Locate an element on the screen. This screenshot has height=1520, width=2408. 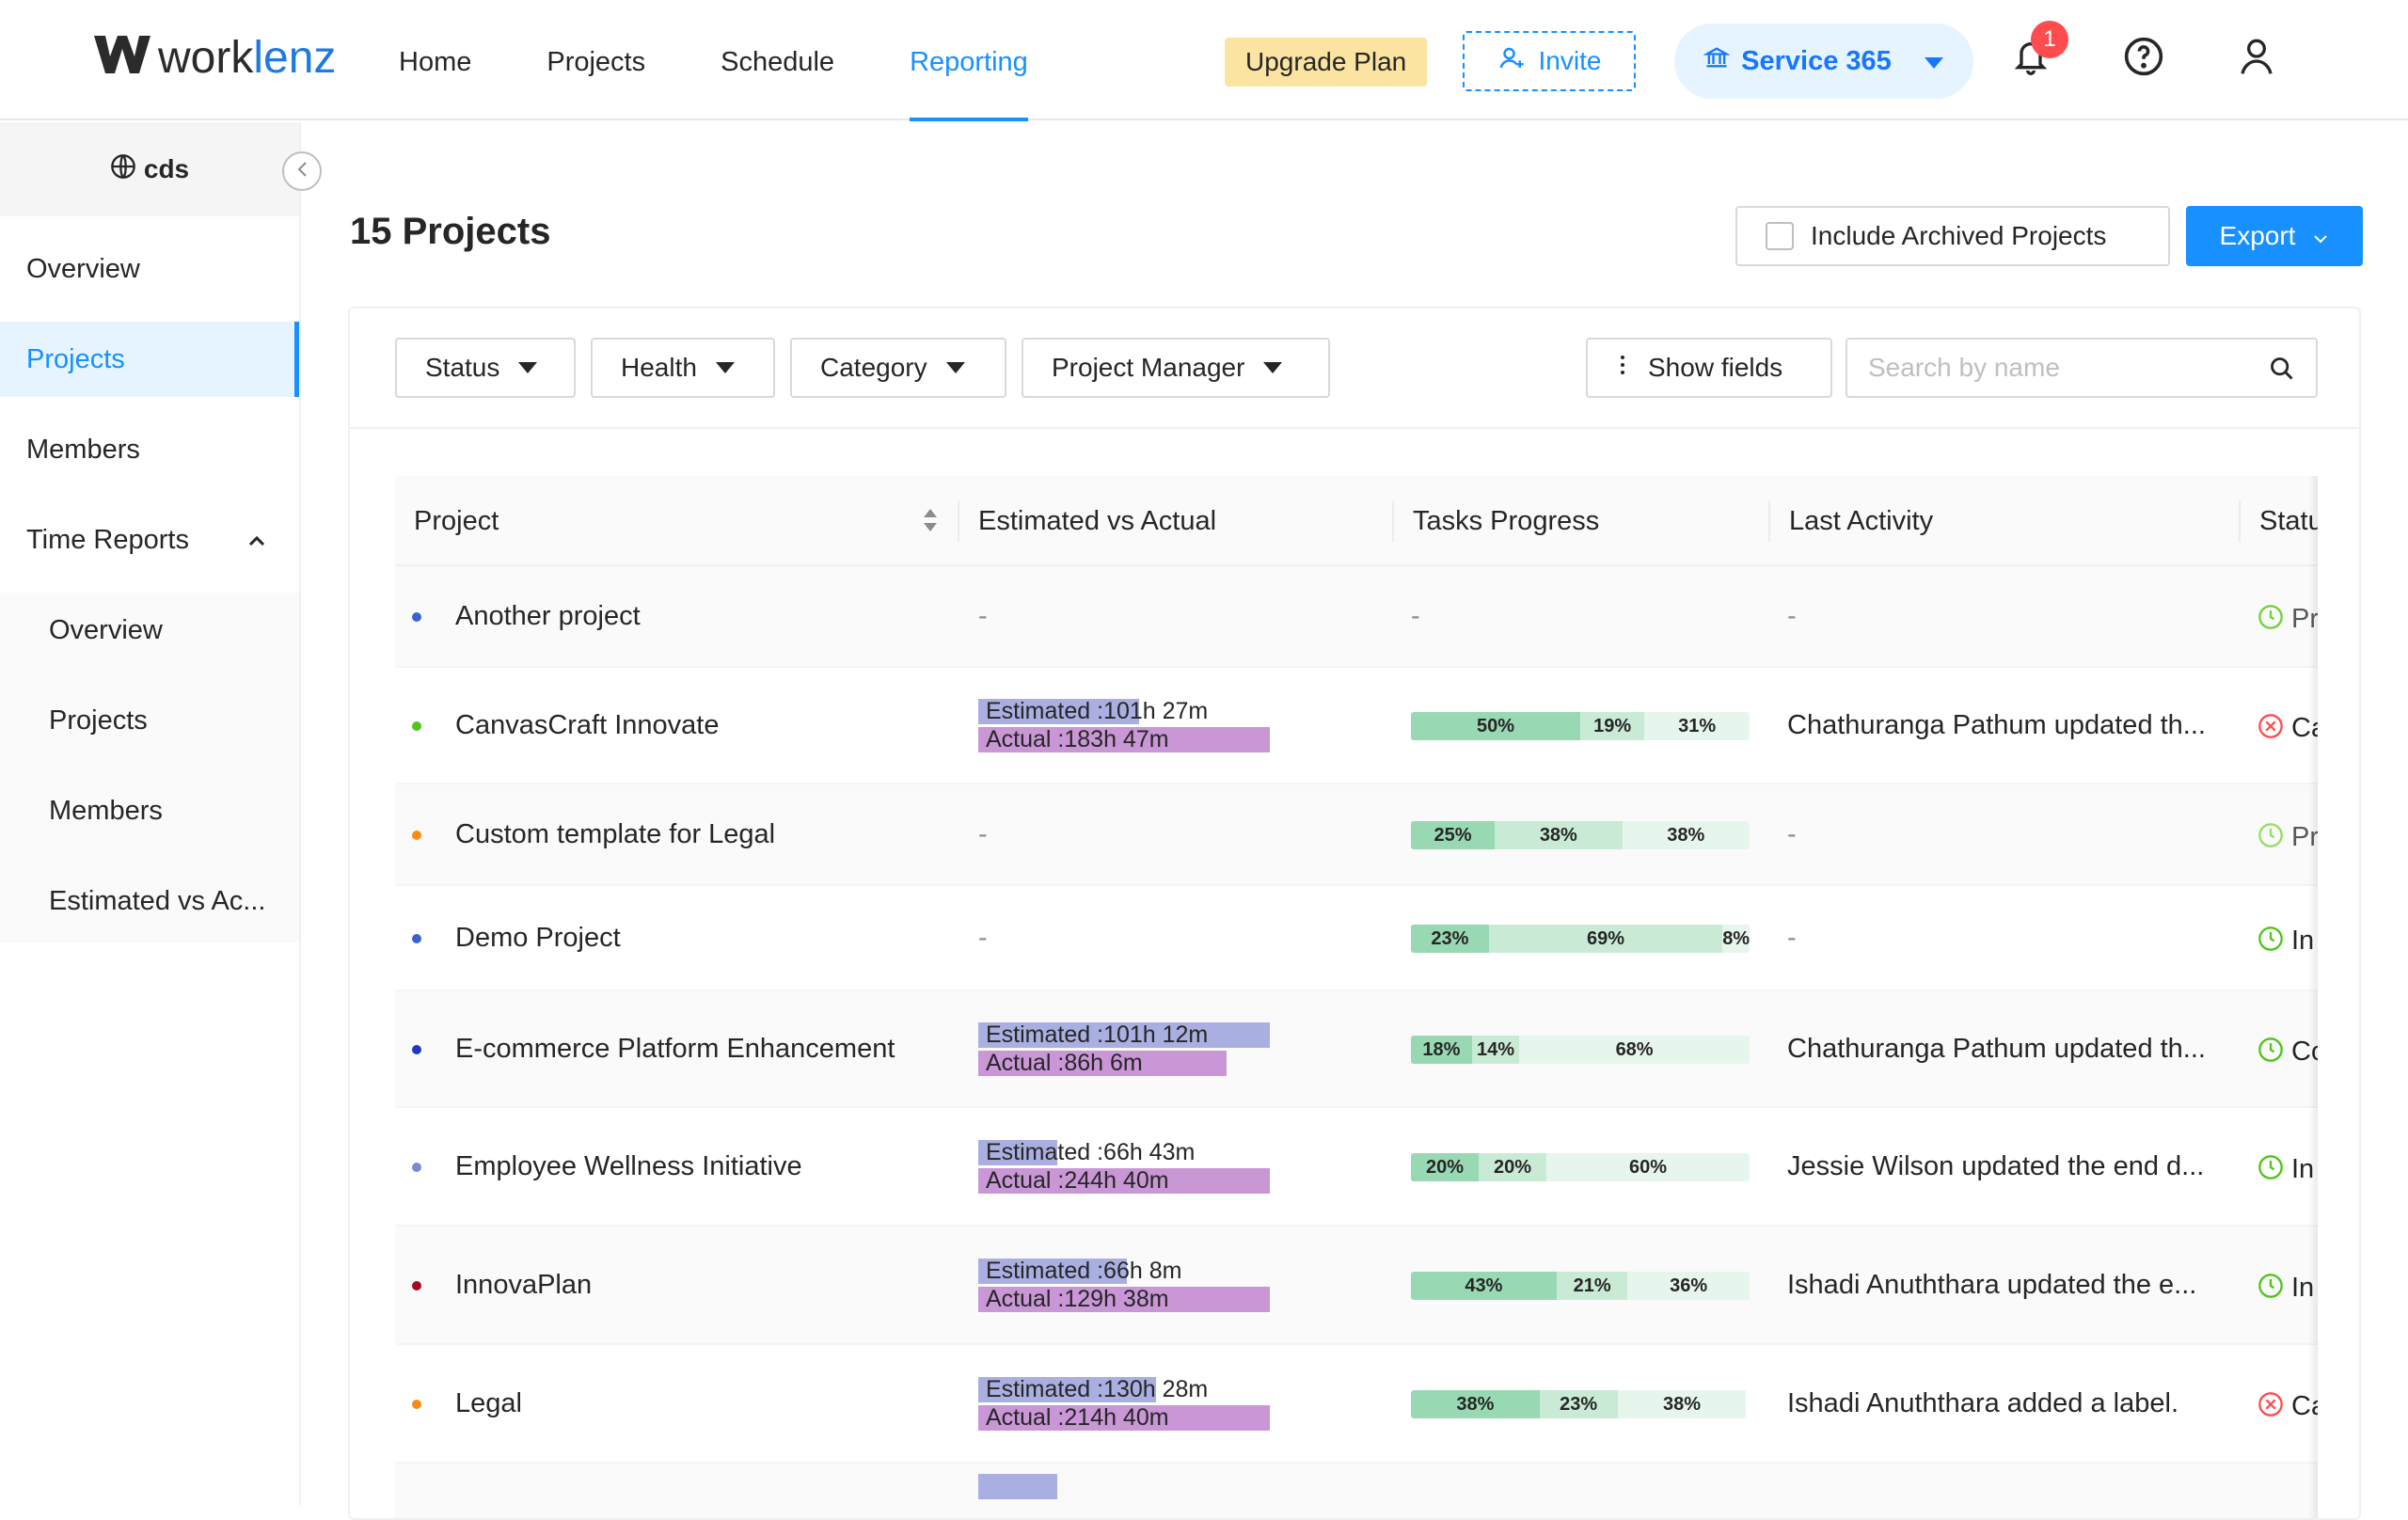
estimated-row is located at coordinates (1128, 1486).